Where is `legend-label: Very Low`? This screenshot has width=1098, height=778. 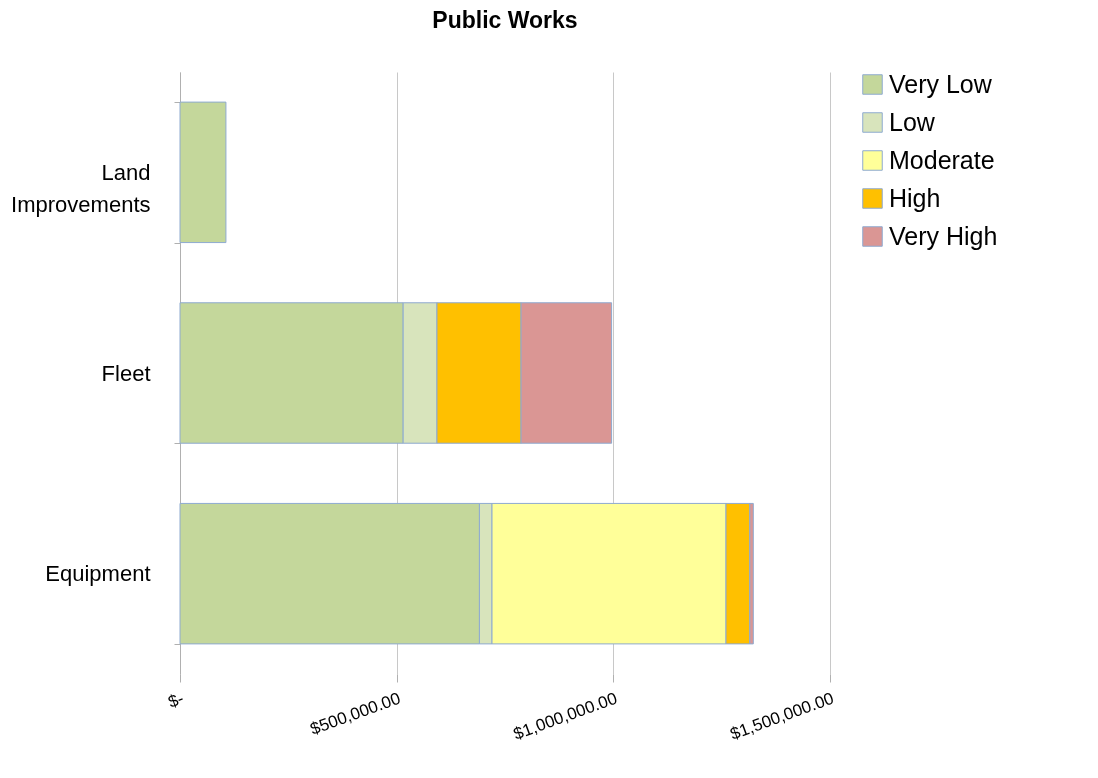
legend-label: Very Low is located at coordinates (941, 83).